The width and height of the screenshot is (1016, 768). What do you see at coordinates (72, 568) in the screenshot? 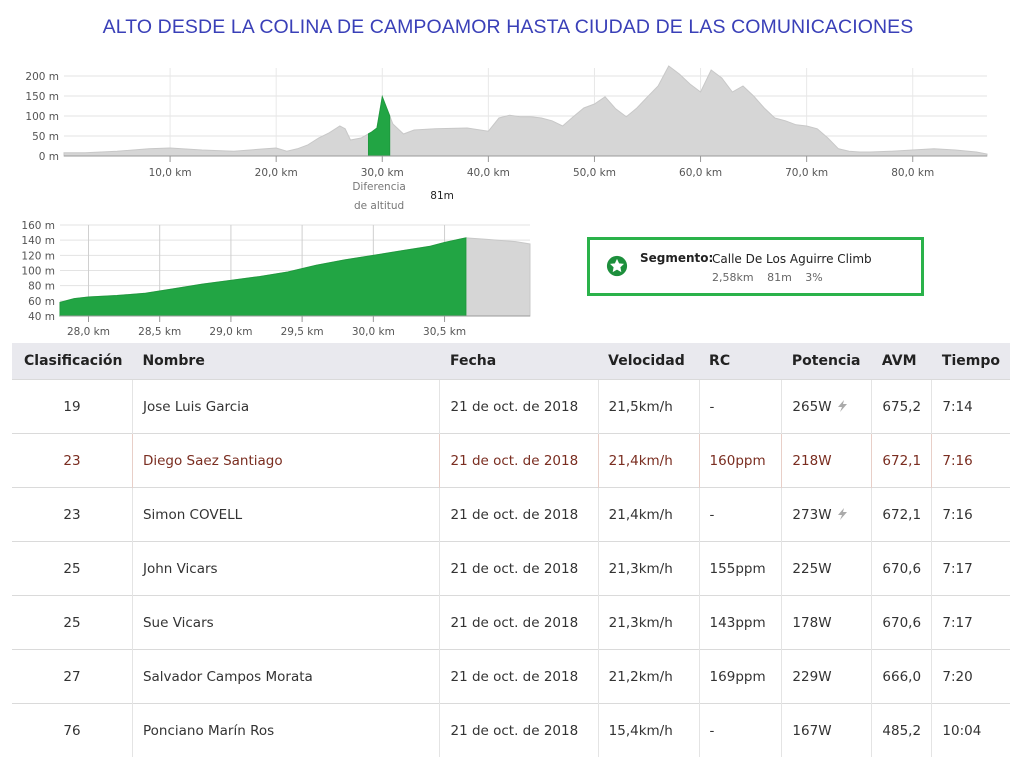
I see `cell-rank: 25` at bounding box center [72, 568].